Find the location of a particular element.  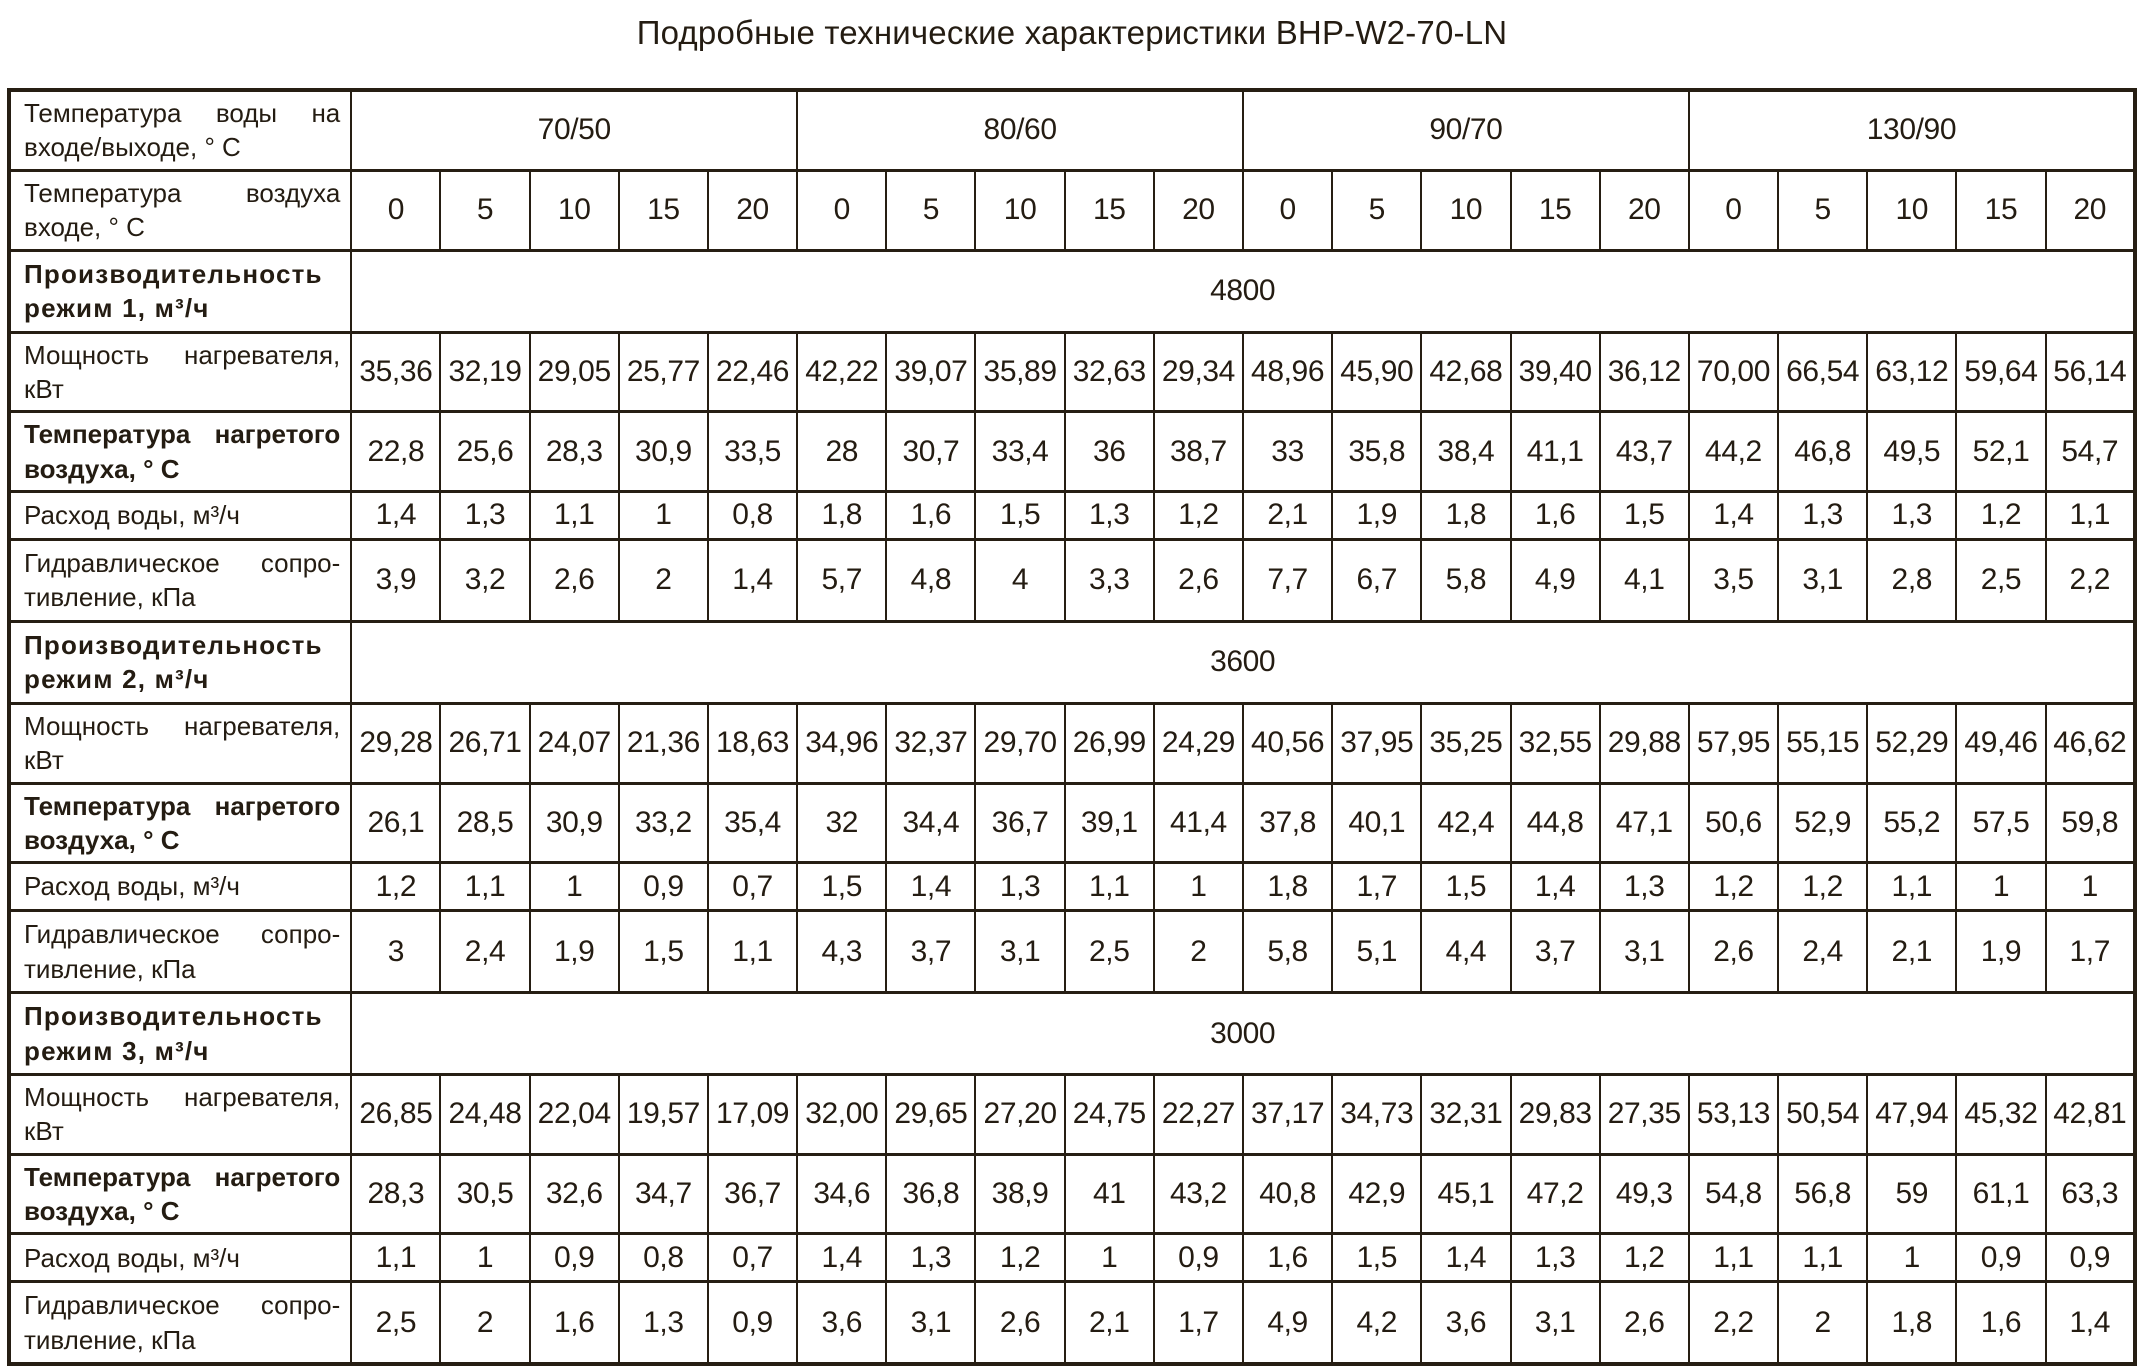

capacity-row-1: Производительность режим 1, м³/ч 4800 is located at coordinates (1071, 291).